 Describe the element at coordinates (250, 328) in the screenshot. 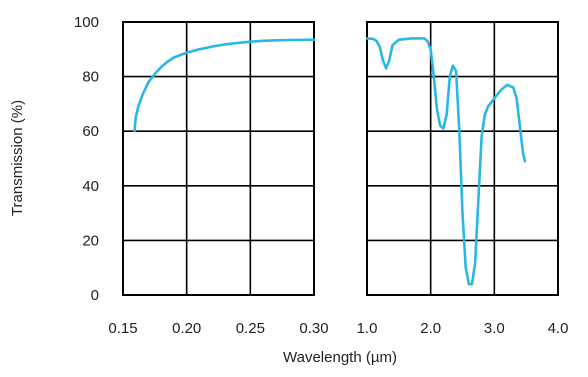

I see `x-tick-label: 0.25` at that location.